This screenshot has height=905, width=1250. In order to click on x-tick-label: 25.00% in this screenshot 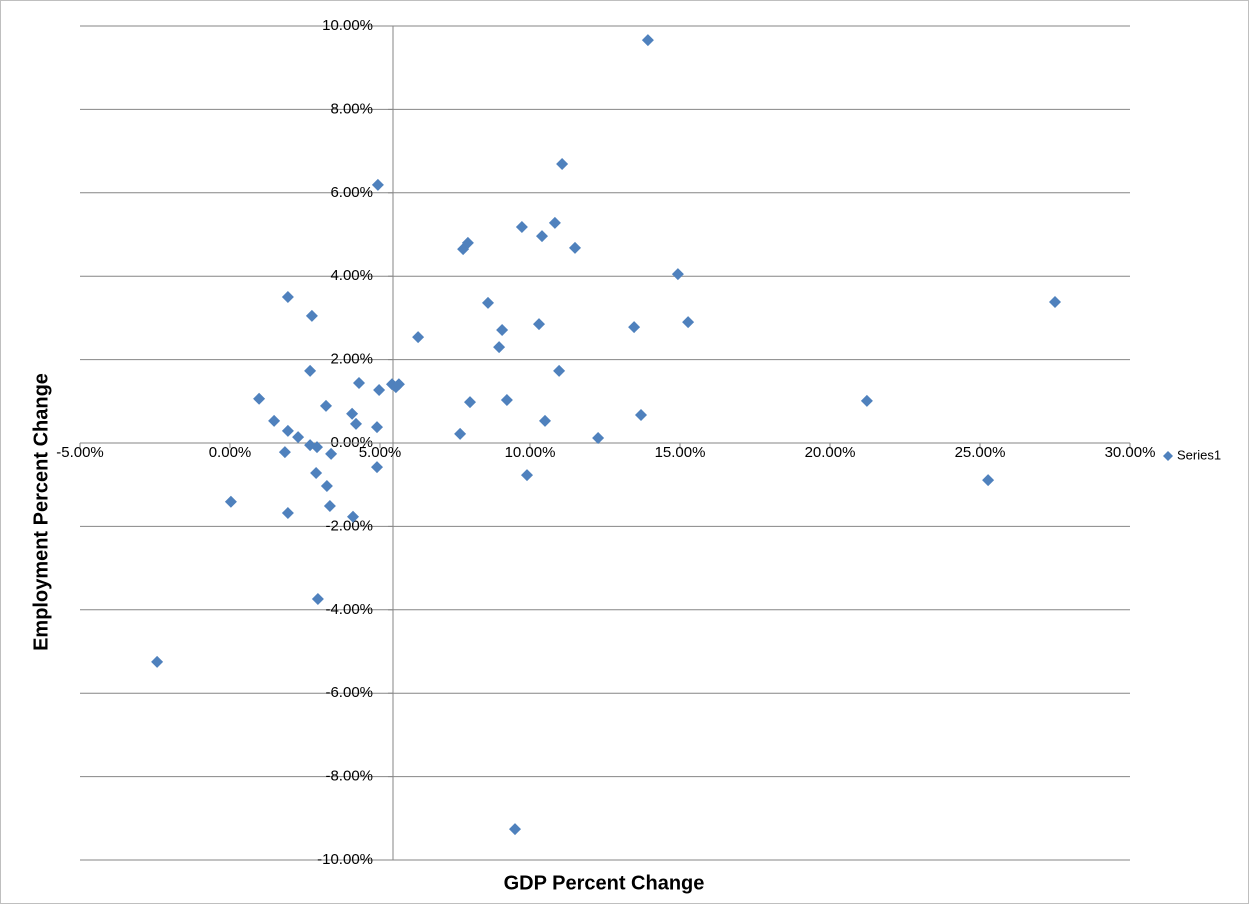, I will do `click(980, 452)`.